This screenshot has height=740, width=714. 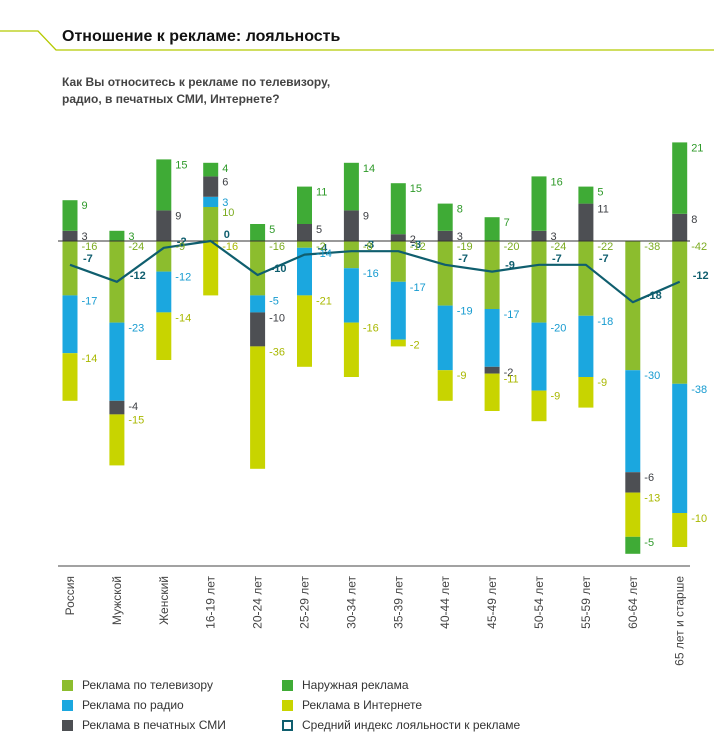 I want to click on legend-item-average: Средний индекс лояльности к рекламе, so click(x=401, y=725).